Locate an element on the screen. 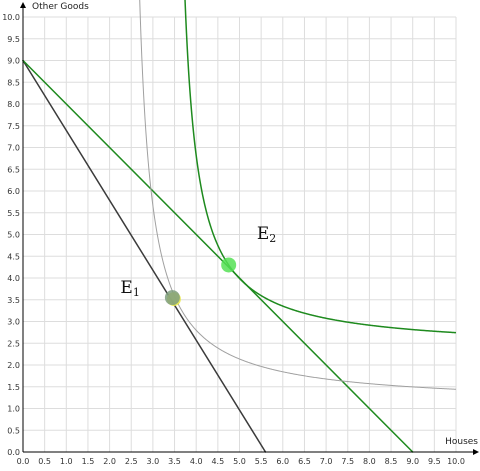 This screenshot has width=480, height=471. x-tick-label: 8.5 is located at coordinates (391, 461).